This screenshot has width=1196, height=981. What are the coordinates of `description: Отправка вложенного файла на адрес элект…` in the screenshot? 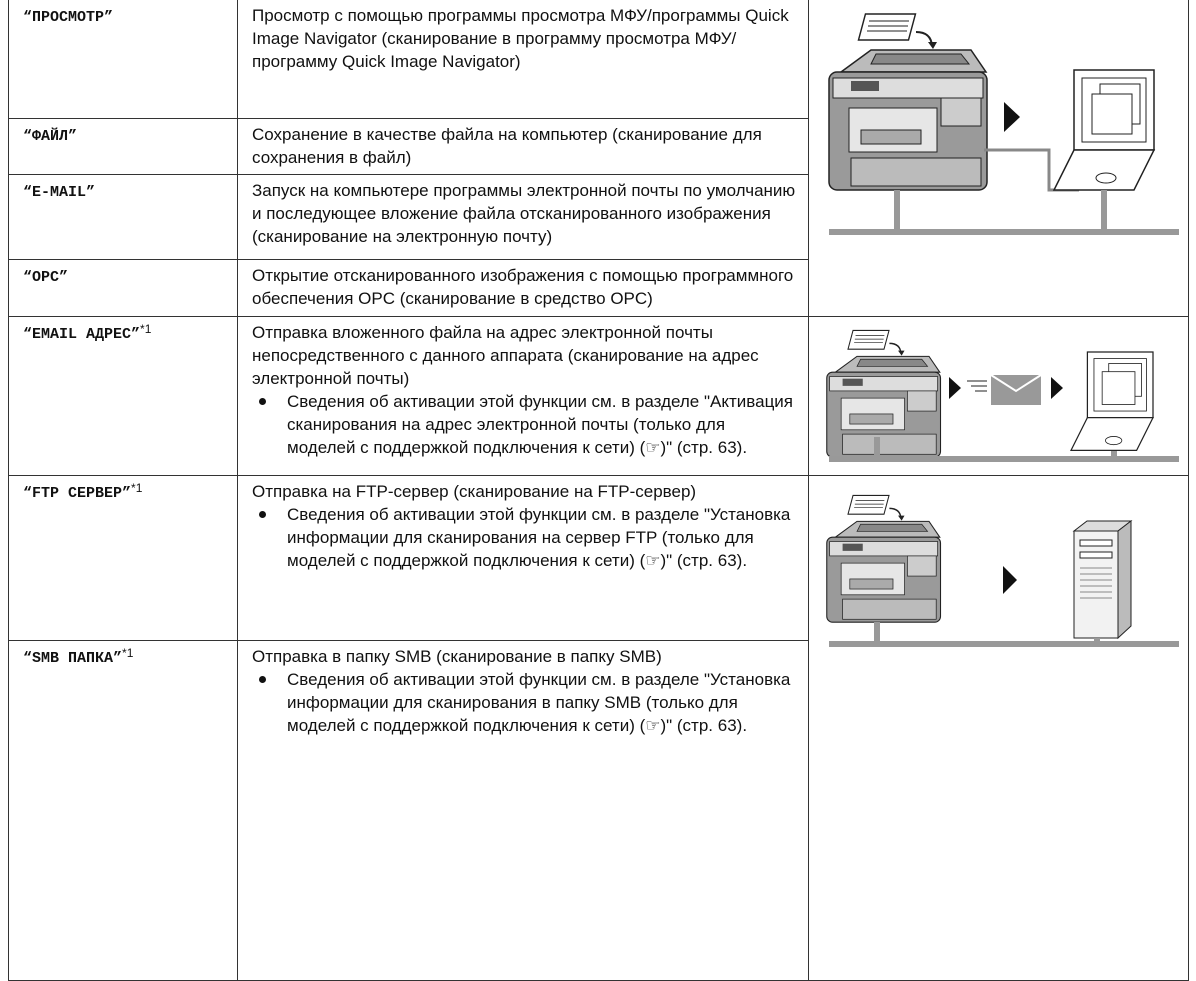 It's located at (505, 355).